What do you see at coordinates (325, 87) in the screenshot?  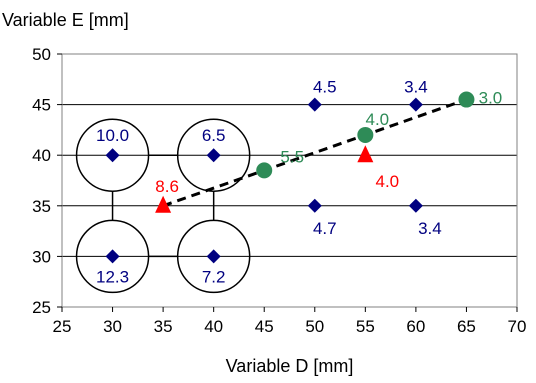 I see `data-label: 4.5` at bounding box center [325, 87].